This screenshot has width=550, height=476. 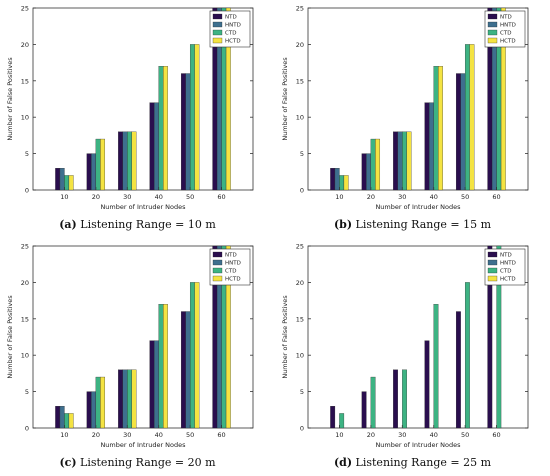 I want to click on x-tick-label: 40, so click(x=159, y=435).